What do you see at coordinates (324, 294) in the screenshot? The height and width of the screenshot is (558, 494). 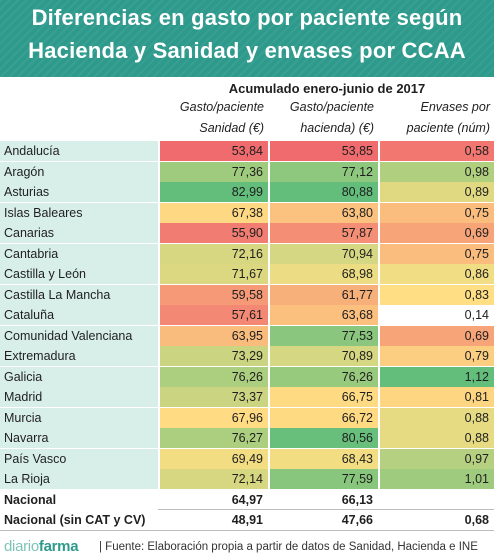 I see `hacienda-value: 61,77` at bounding box center [324, 294].